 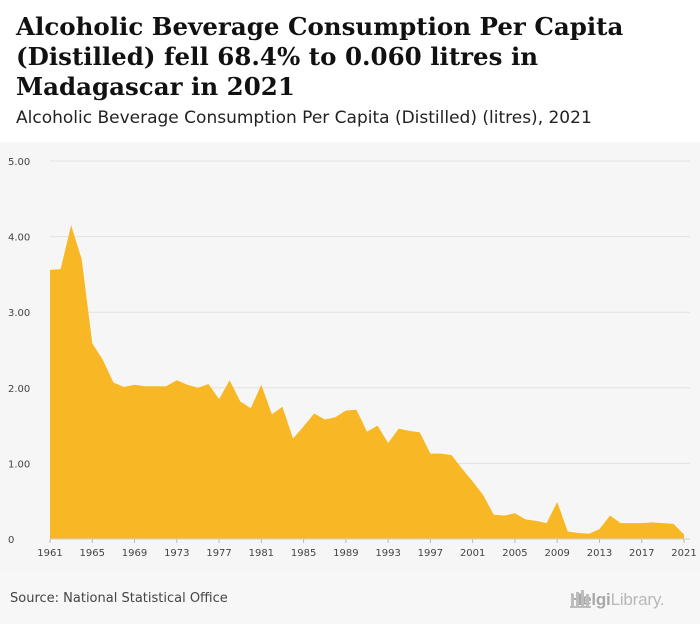 What do you see at coordinates (599, 553) in the screenshot?
I see `x-tick-label: 2013` at bounding box center [599, 553].